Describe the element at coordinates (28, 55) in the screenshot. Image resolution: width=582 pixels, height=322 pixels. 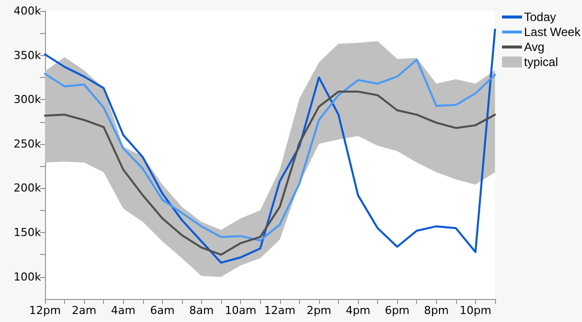
I see `y-tick-label: 350k` at that location.